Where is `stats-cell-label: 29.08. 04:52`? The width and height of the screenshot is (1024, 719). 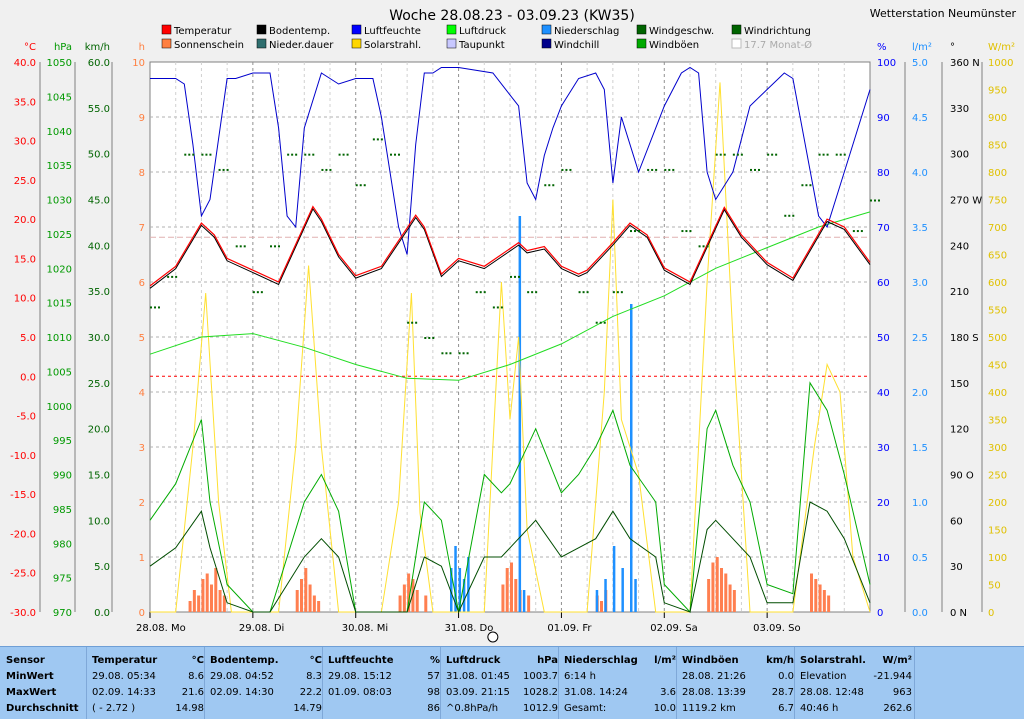
stats-cell-label: 29.08. 04:52 is located at coordinates (242, 676).